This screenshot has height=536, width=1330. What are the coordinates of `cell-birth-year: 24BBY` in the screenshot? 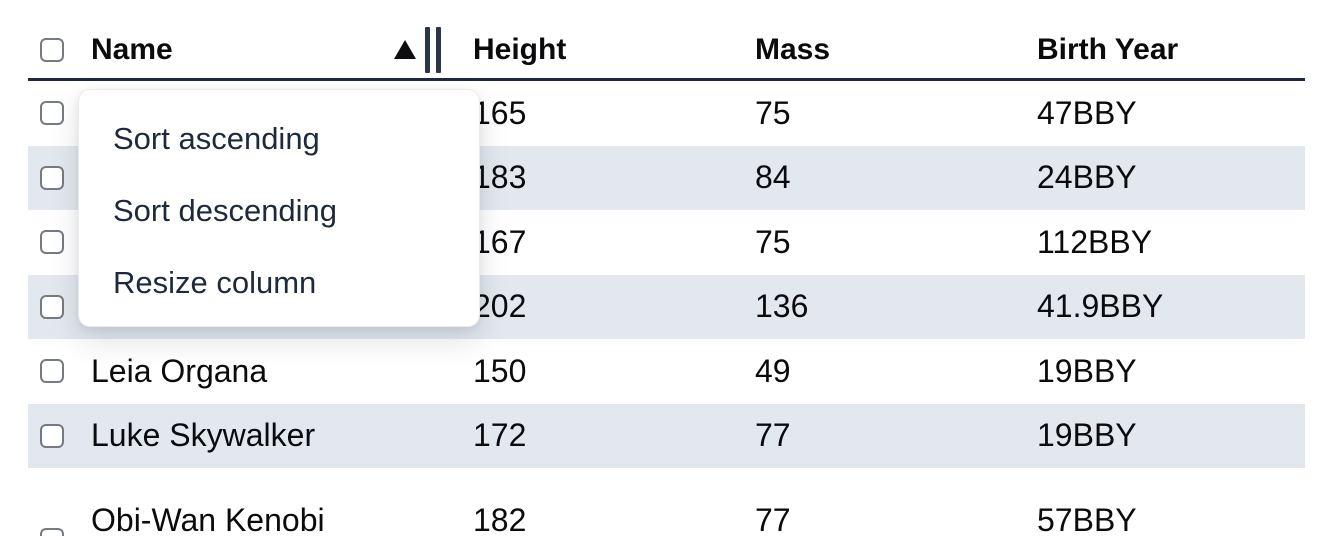 It's located at (1164, 178).